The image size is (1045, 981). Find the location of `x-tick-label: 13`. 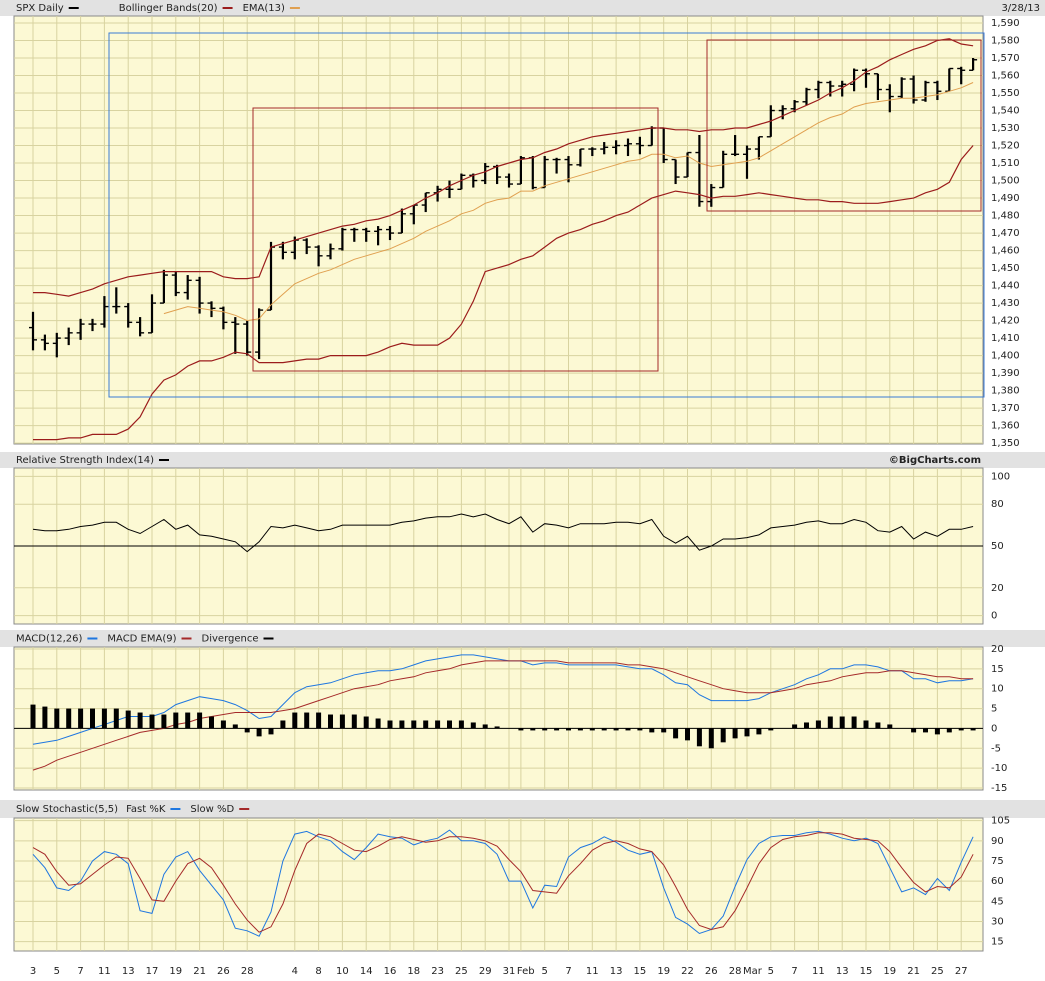

x-tick-label: 13 is located at coordinates (842, 971).